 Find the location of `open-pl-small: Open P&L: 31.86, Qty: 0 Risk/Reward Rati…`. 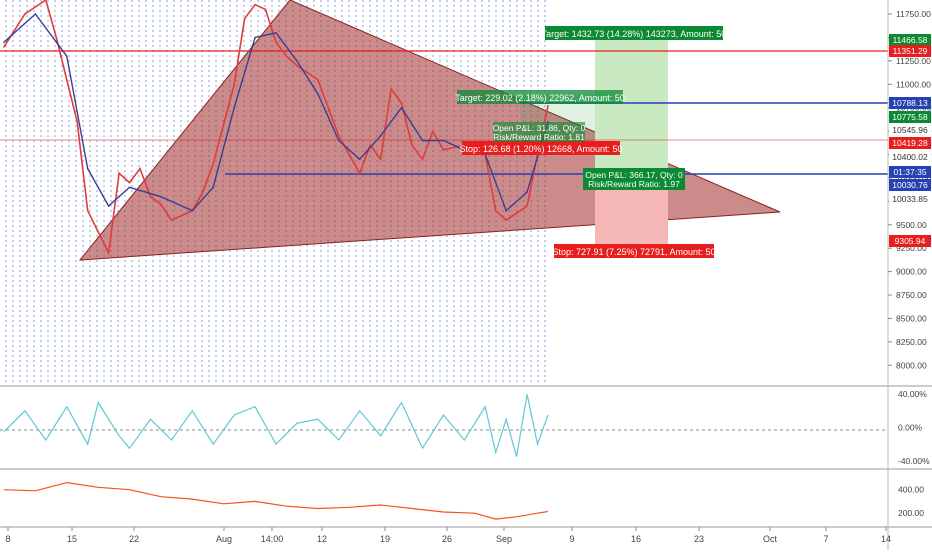

open-pl-small: Open P&L: 31.86, Qty: 0 Risk/Reward Rati… is located at coordinates (539, 132).